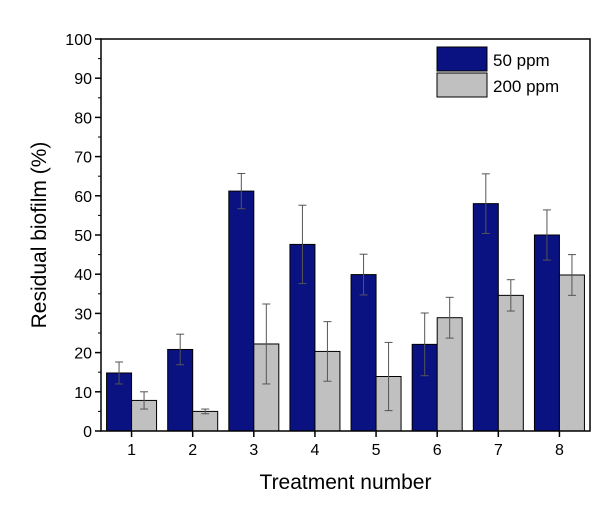 The width and height of the screenshot is (614, 512). Describe the element at coordinates (302, 337) in the screenshot. I see `bar-series1-cat4` at that location.